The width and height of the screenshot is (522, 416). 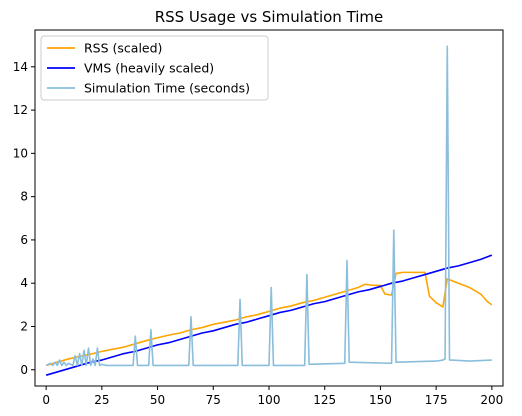 I want to click on x-tick-label: 150, so click(x=380, y=400).